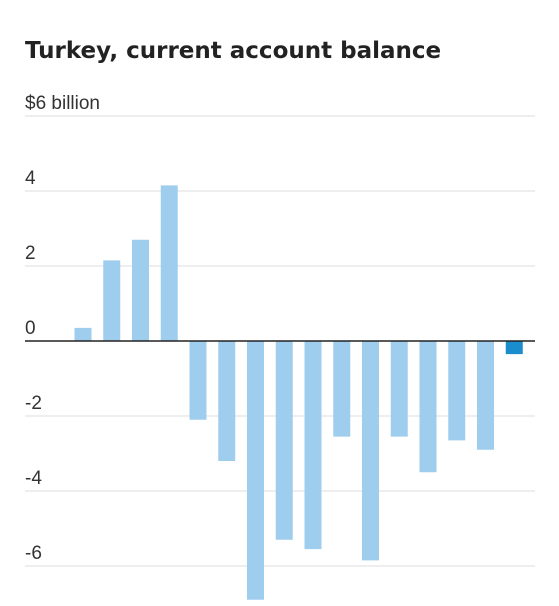 Image resolution: width=559 pixels, height=606 pixels. Describe the element at coordinates (33, 553) in the screenshot. I see `y-tick-label: -6` at that location.